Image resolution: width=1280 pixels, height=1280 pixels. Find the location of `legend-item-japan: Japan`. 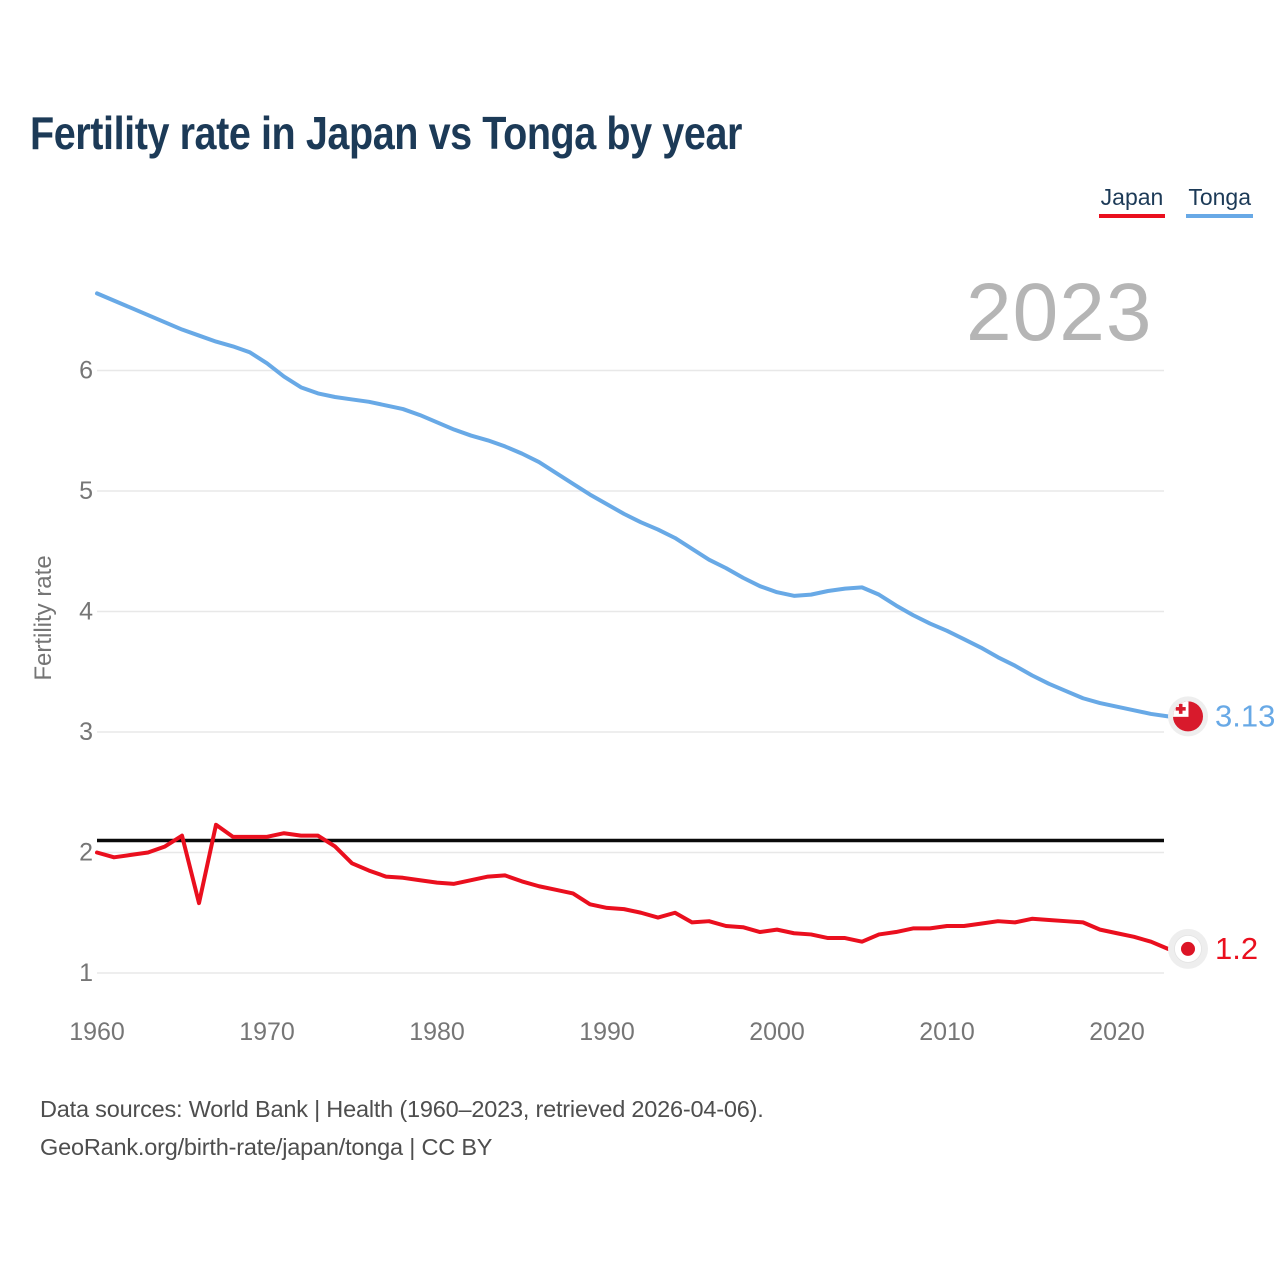

legend-item-japan: Japan is located at coordinates (1132, 201).